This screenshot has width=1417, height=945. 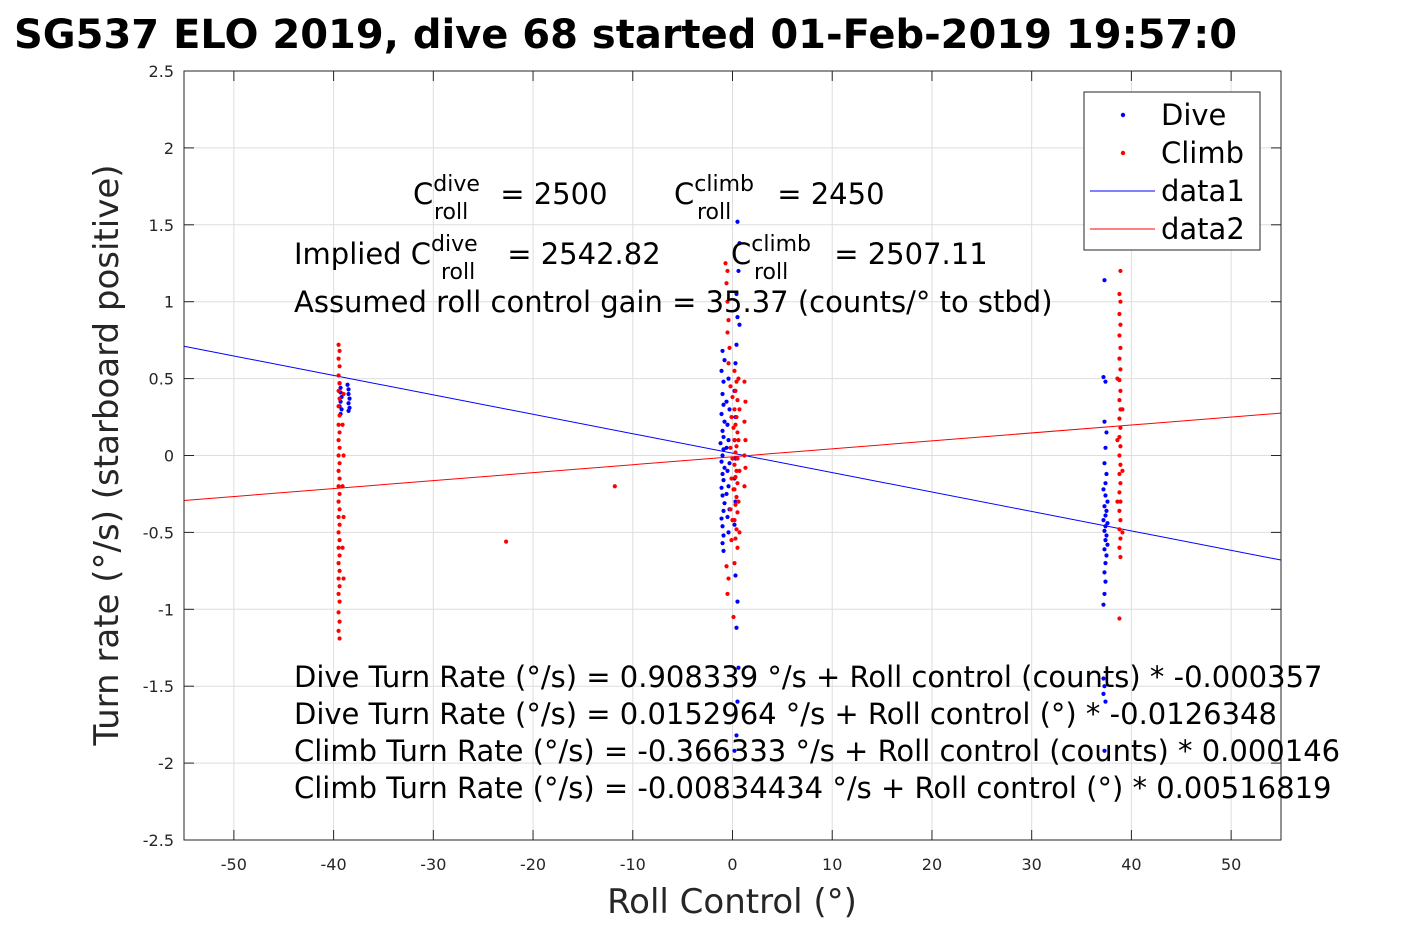 I want to click on x-tick-label: -10, so click(x=633, y=864).